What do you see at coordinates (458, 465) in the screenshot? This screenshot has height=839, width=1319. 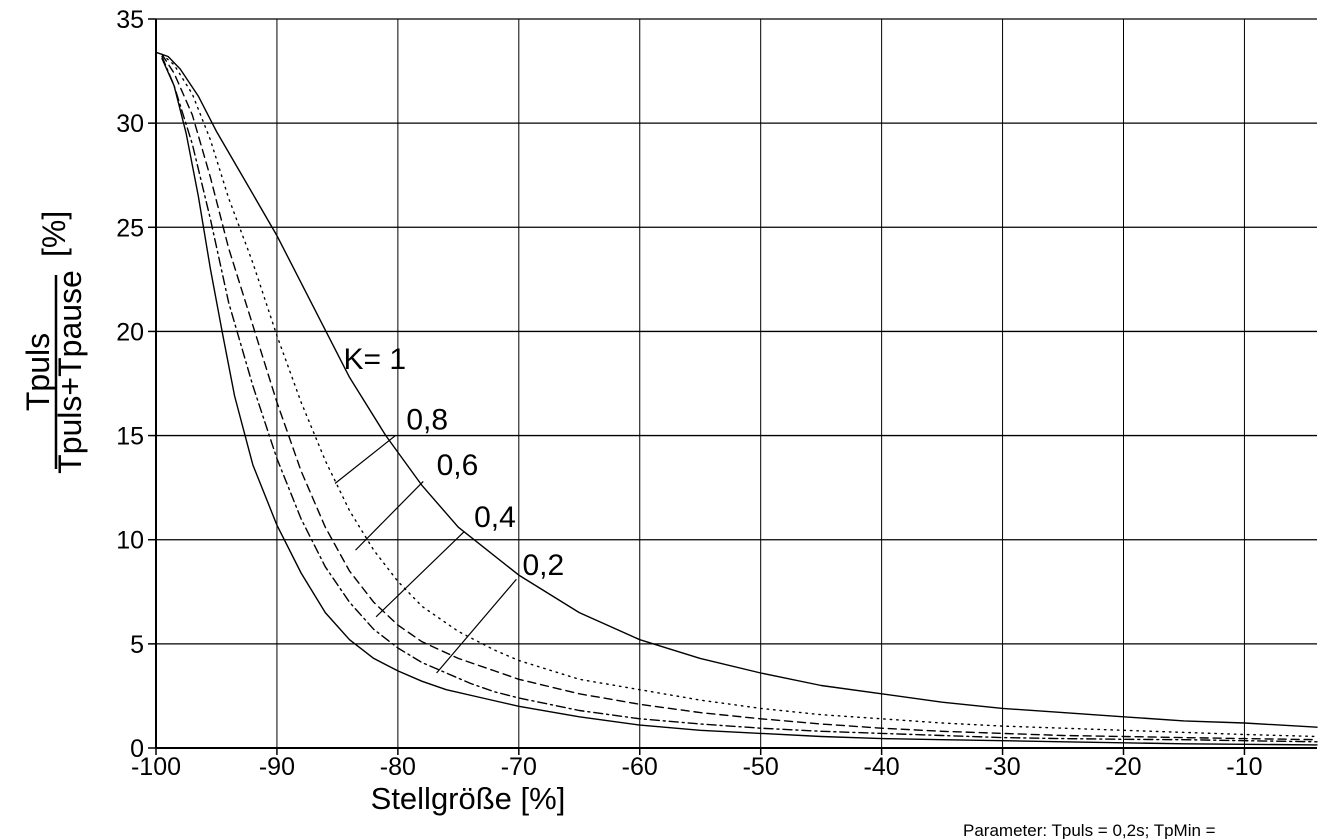 I see `series-label-0-6: 0,6` at bounding box center [458, 465].